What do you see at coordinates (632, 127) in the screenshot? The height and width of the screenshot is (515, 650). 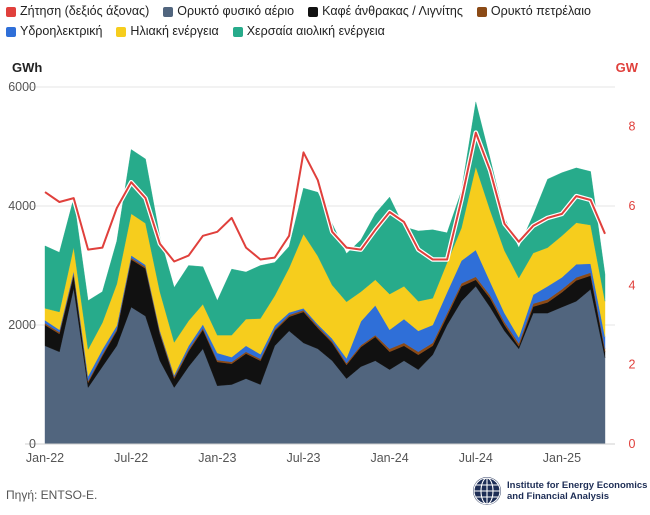 I see `y-right-tick-label: 8` at bounding box center [632, 127].